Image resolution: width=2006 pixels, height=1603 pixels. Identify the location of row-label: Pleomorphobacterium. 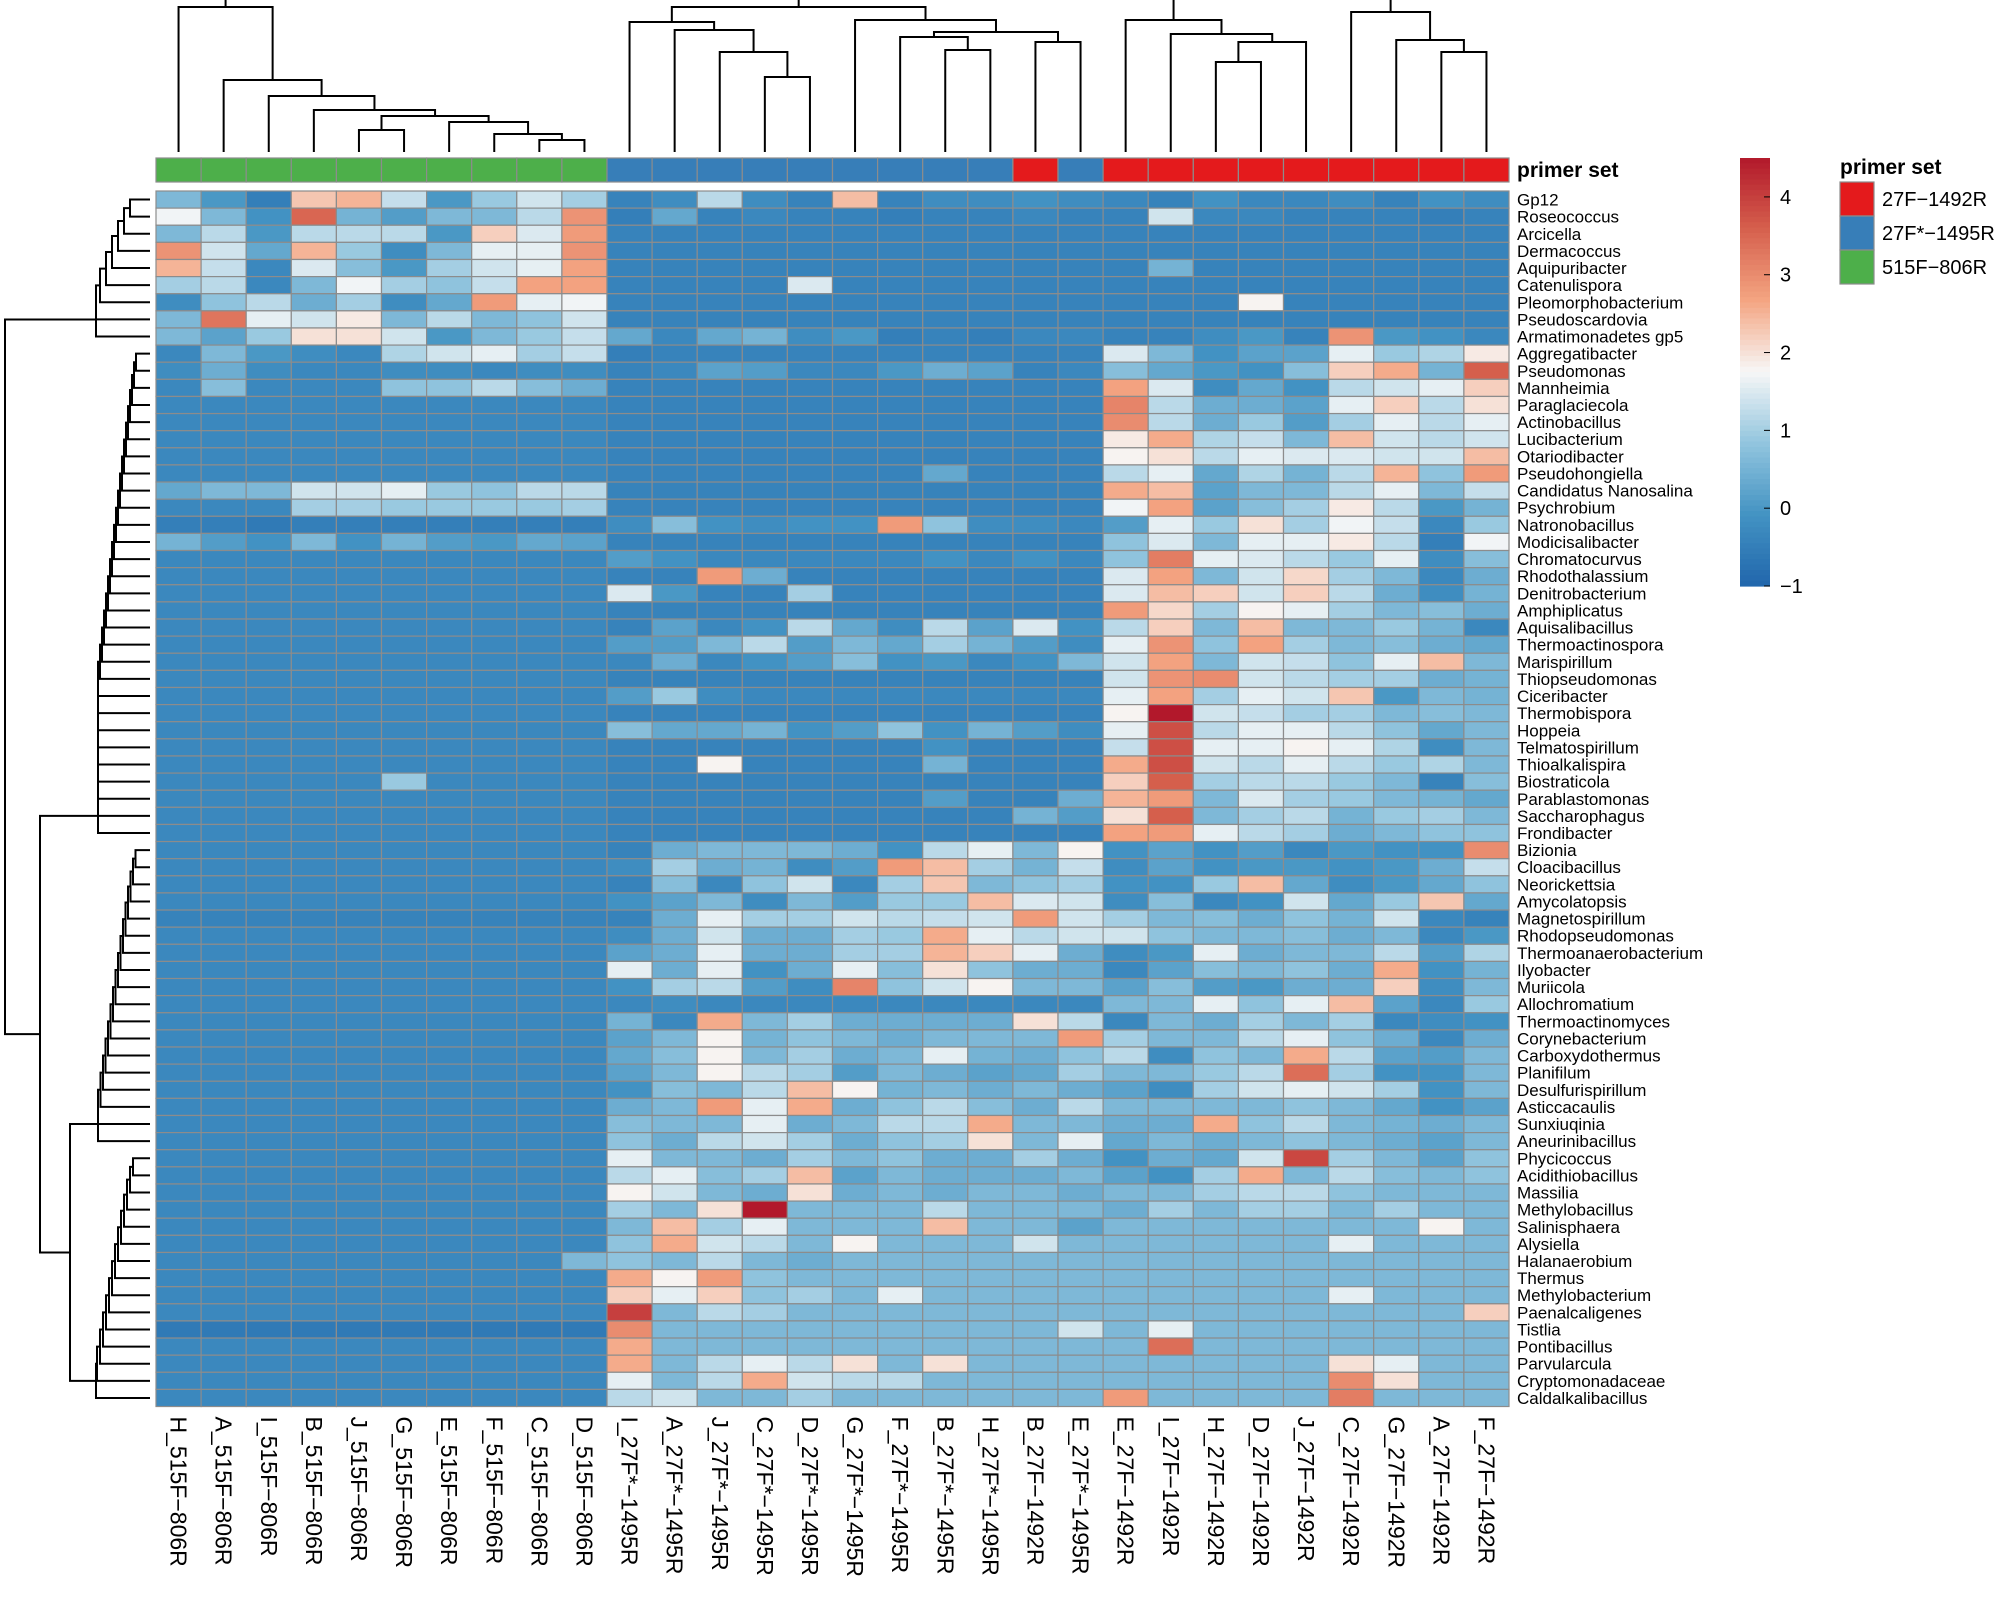
(1600, 302).